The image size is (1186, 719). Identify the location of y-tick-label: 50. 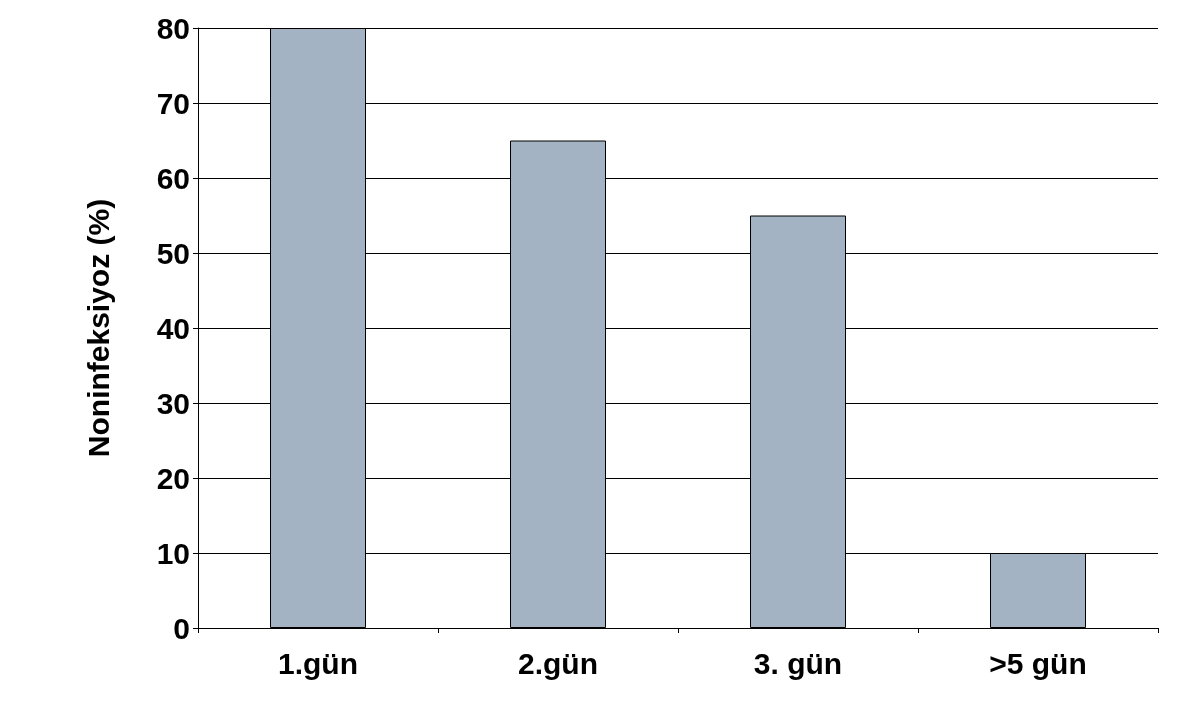
(173, 253).